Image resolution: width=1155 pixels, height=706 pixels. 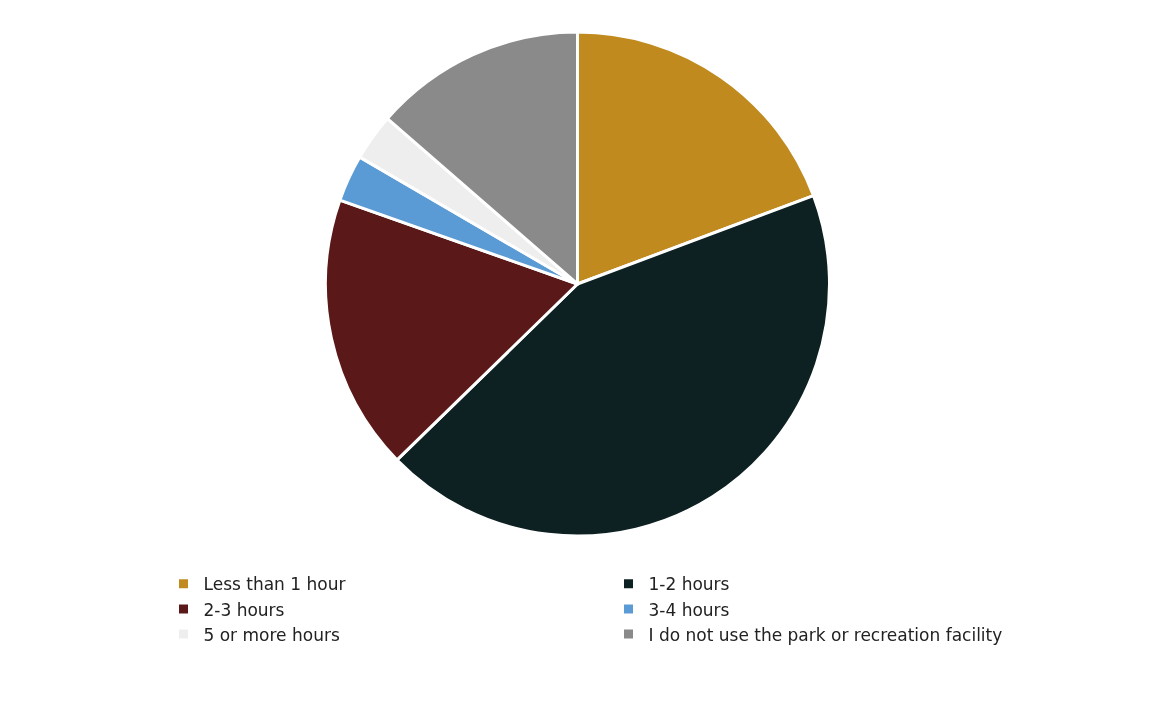 I want to click on legend-label: 5 or more hours, so click(x=271, y=634).